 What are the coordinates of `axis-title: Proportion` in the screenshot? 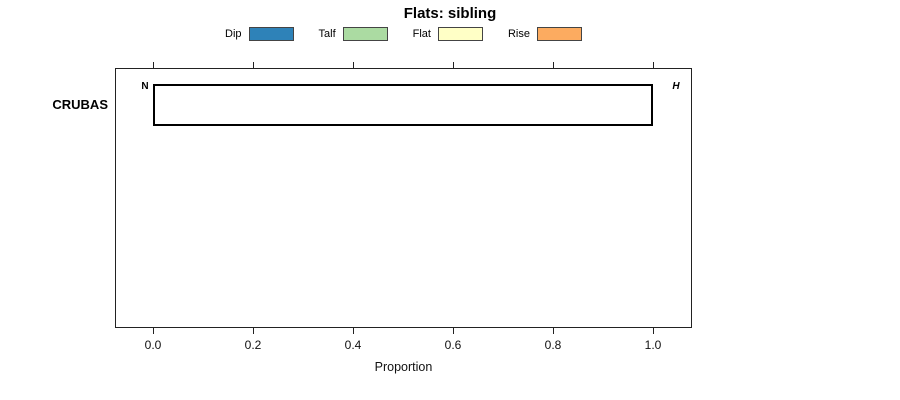 It's located at (403, 367).